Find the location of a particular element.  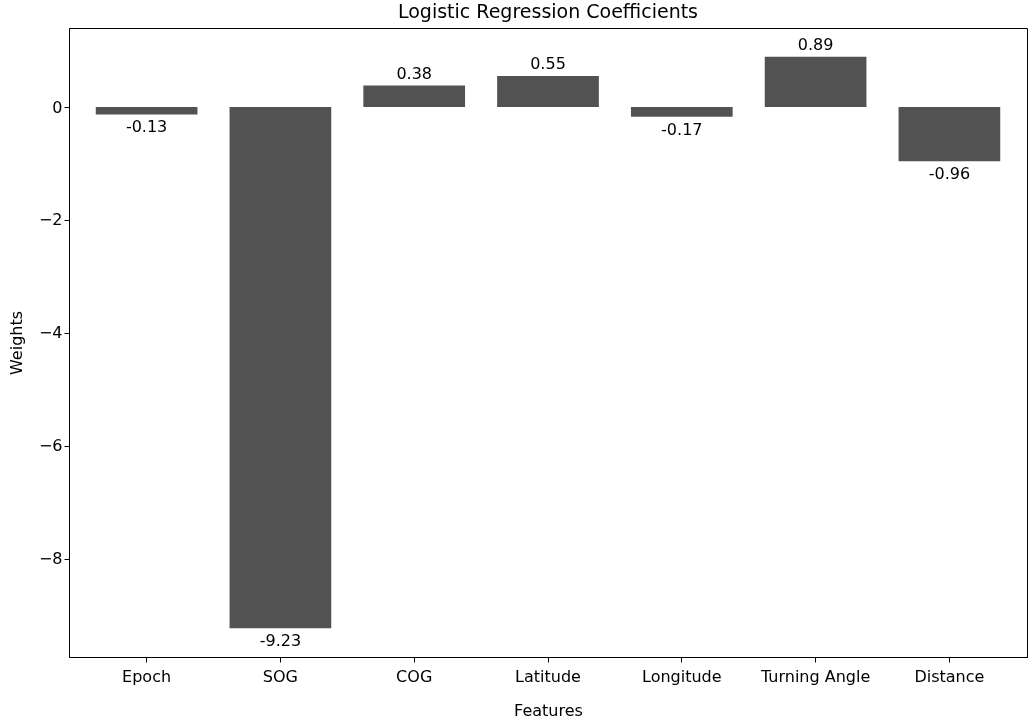

data-label: -0.13 is located at coordinates (146, 127).